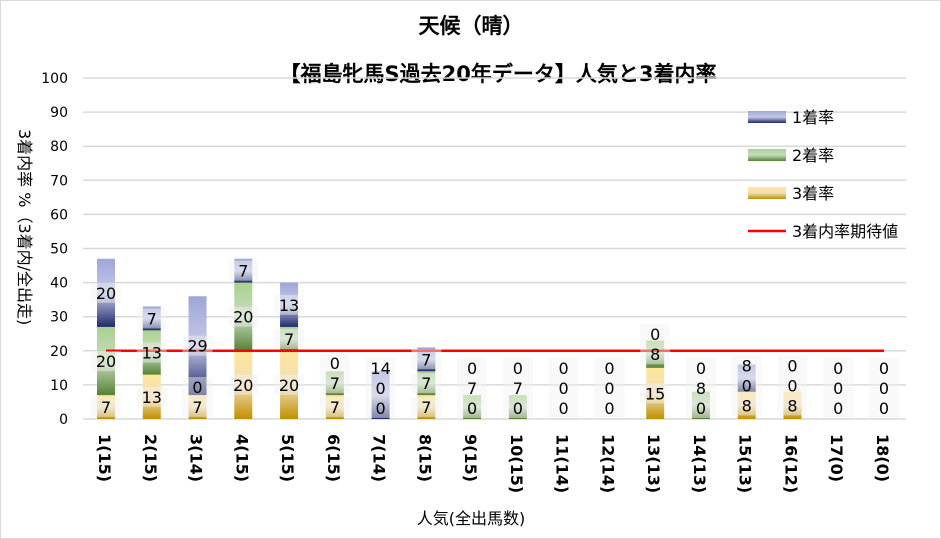 The image size is (941, 539). Describe the element at coordinates (845, 231) in the screenshot. I see `legend-label: 3着内率期待値` at that location.